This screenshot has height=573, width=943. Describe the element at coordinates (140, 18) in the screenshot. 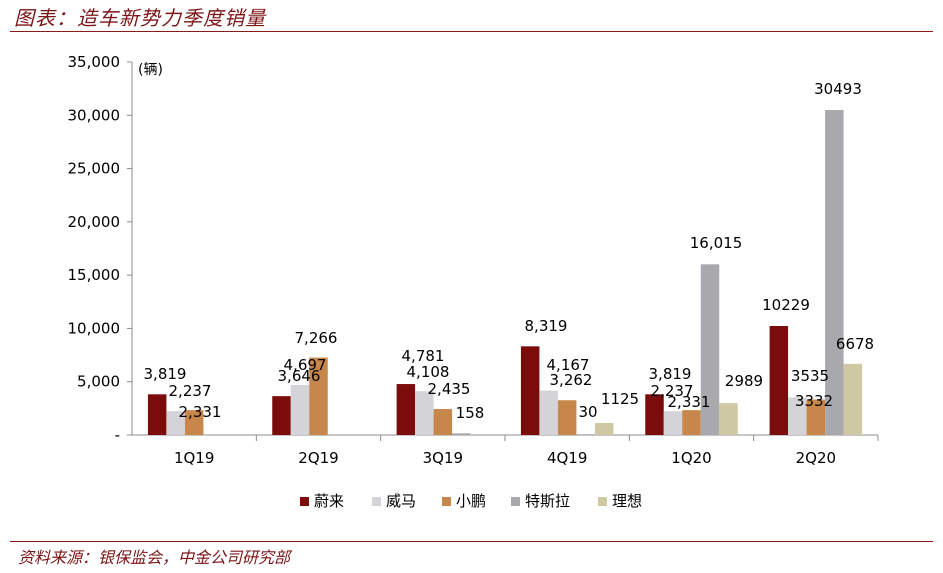

I see `page-title: 图表：造车新势力季度销量` at that location.